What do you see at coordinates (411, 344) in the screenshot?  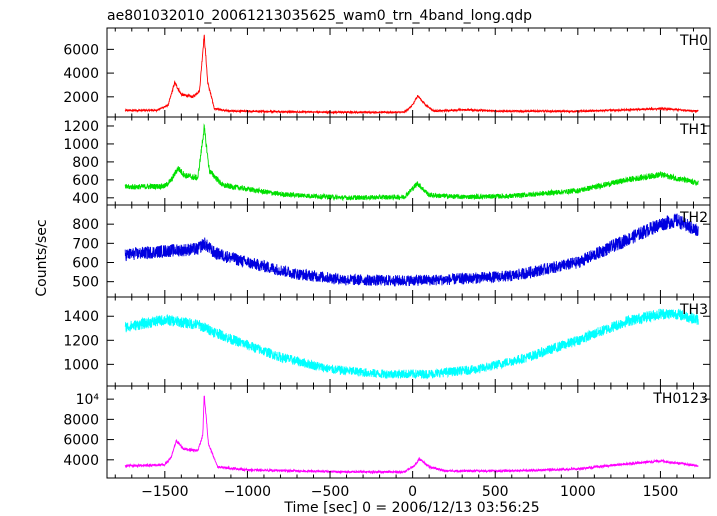 I see `series-line-th3` at bounding box center [411, 344].